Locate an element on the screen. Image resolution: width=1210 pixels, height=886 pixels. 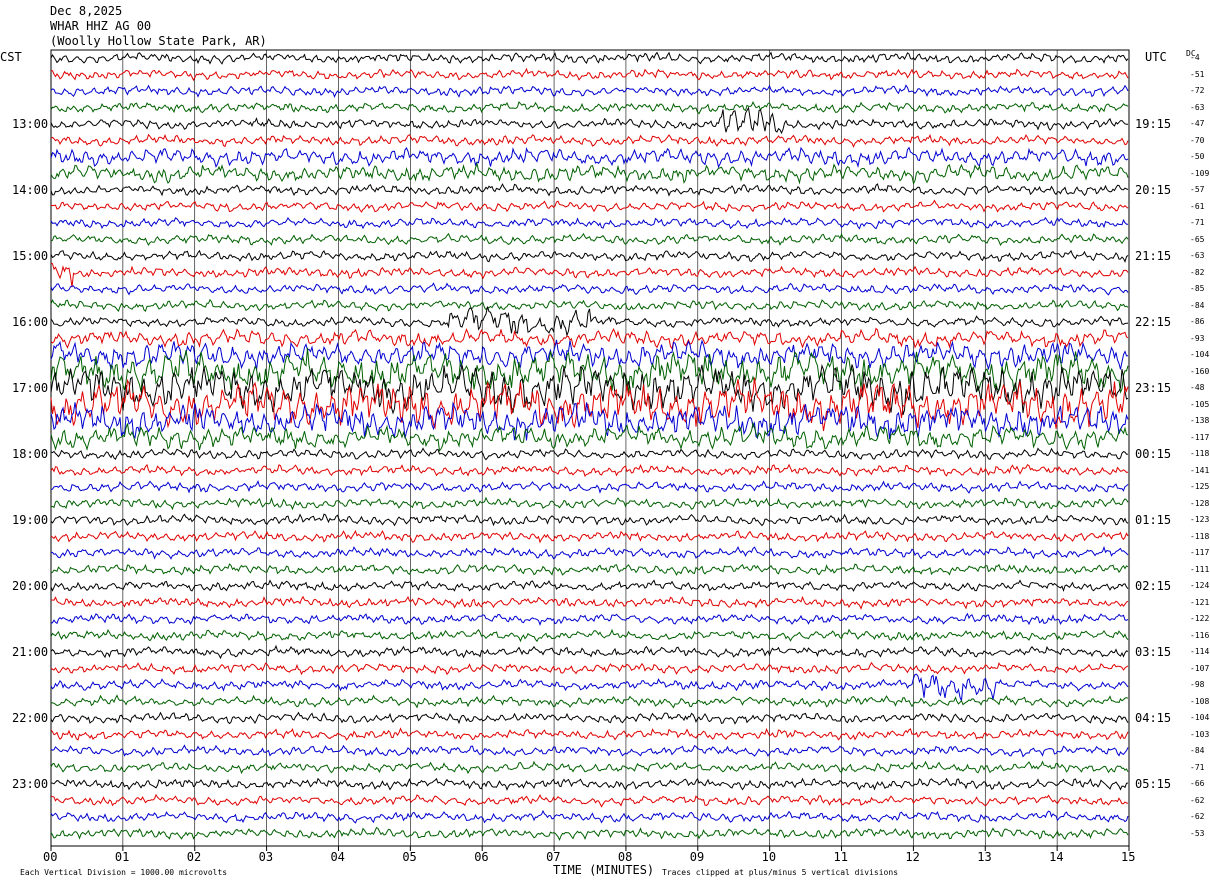
dc-offset-label: -4 is located at coordinates (1195, 57).